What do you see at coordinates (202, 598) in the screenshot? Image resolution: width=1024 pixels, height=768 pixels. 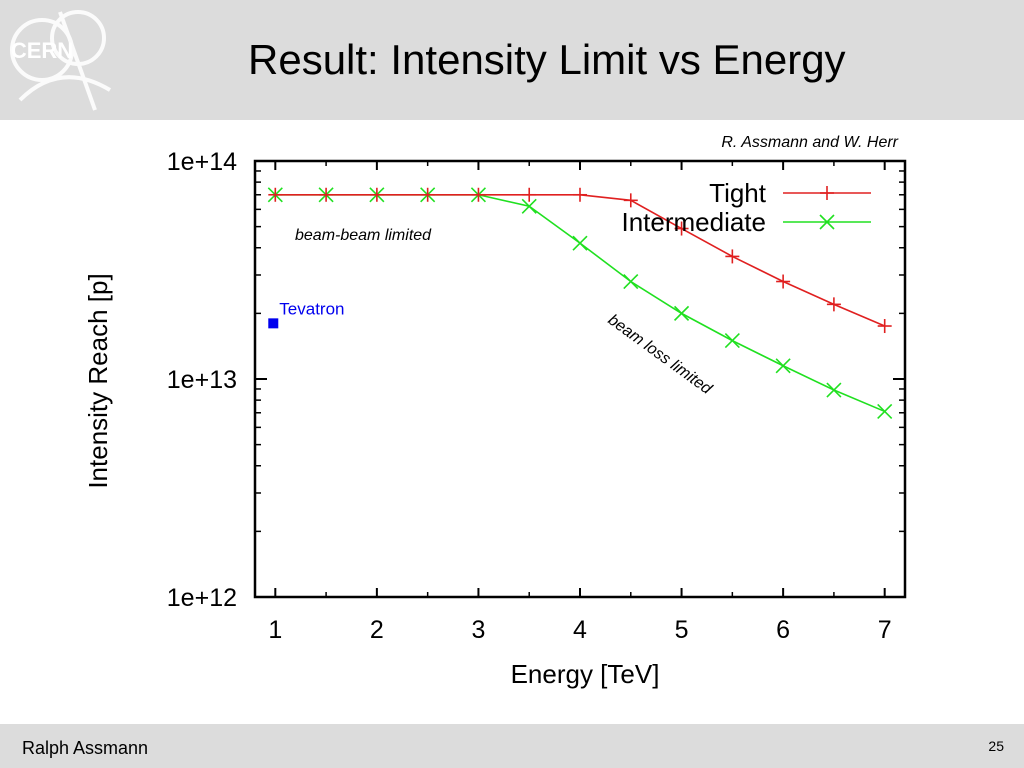 I see `y-tick-label: 1e+12` at bounding box center [202, 598].